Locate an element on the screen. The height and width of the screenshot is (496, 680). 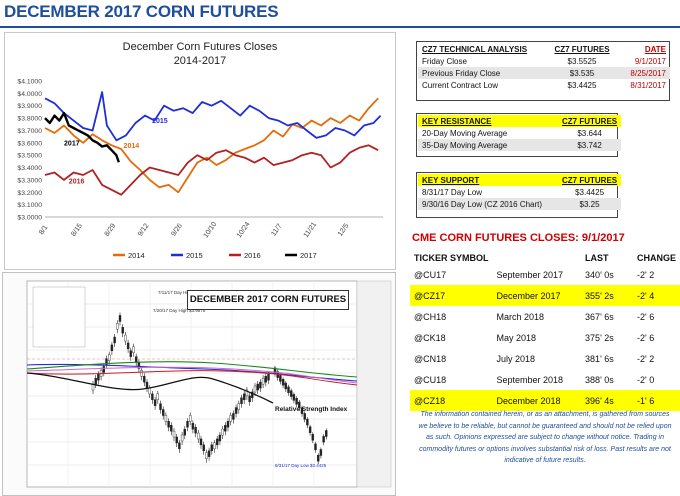
cme-row: @CZ17 December 2017 355' 2s -2' 4 is located at coordinates (545, 295).